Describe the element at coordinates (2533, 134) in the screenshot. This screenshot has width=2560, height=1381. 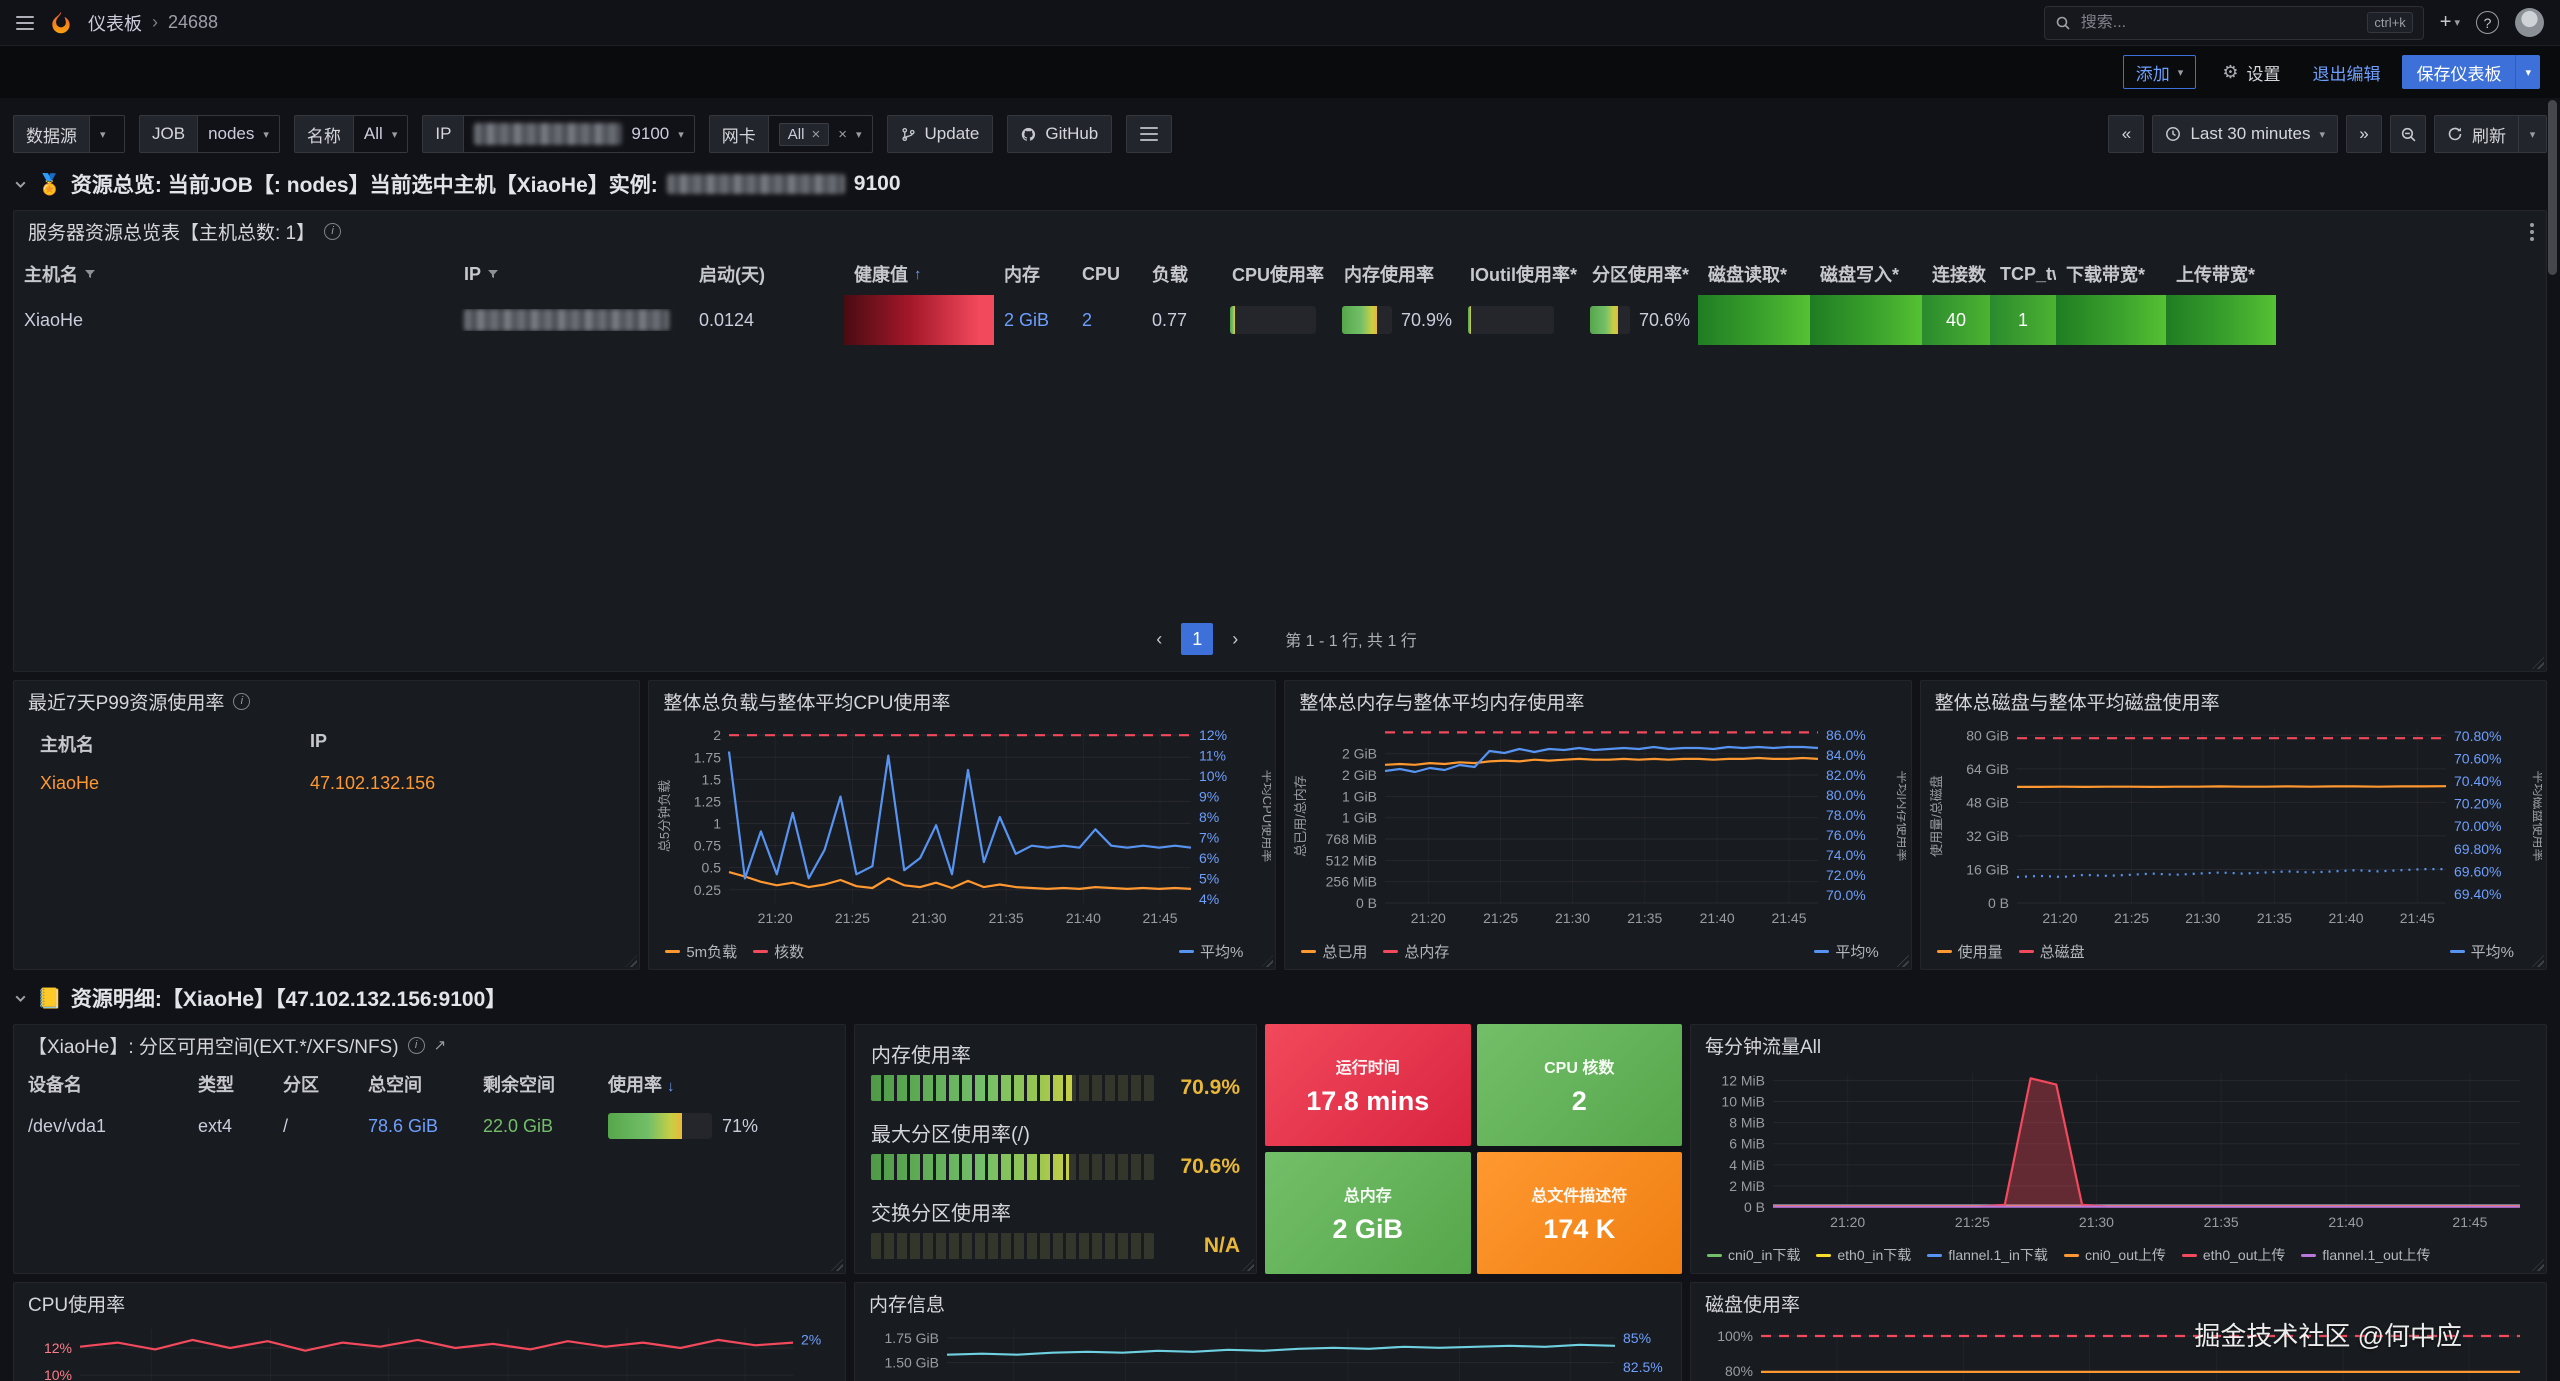
I see `refresh-interval-button: ▾` at that location.